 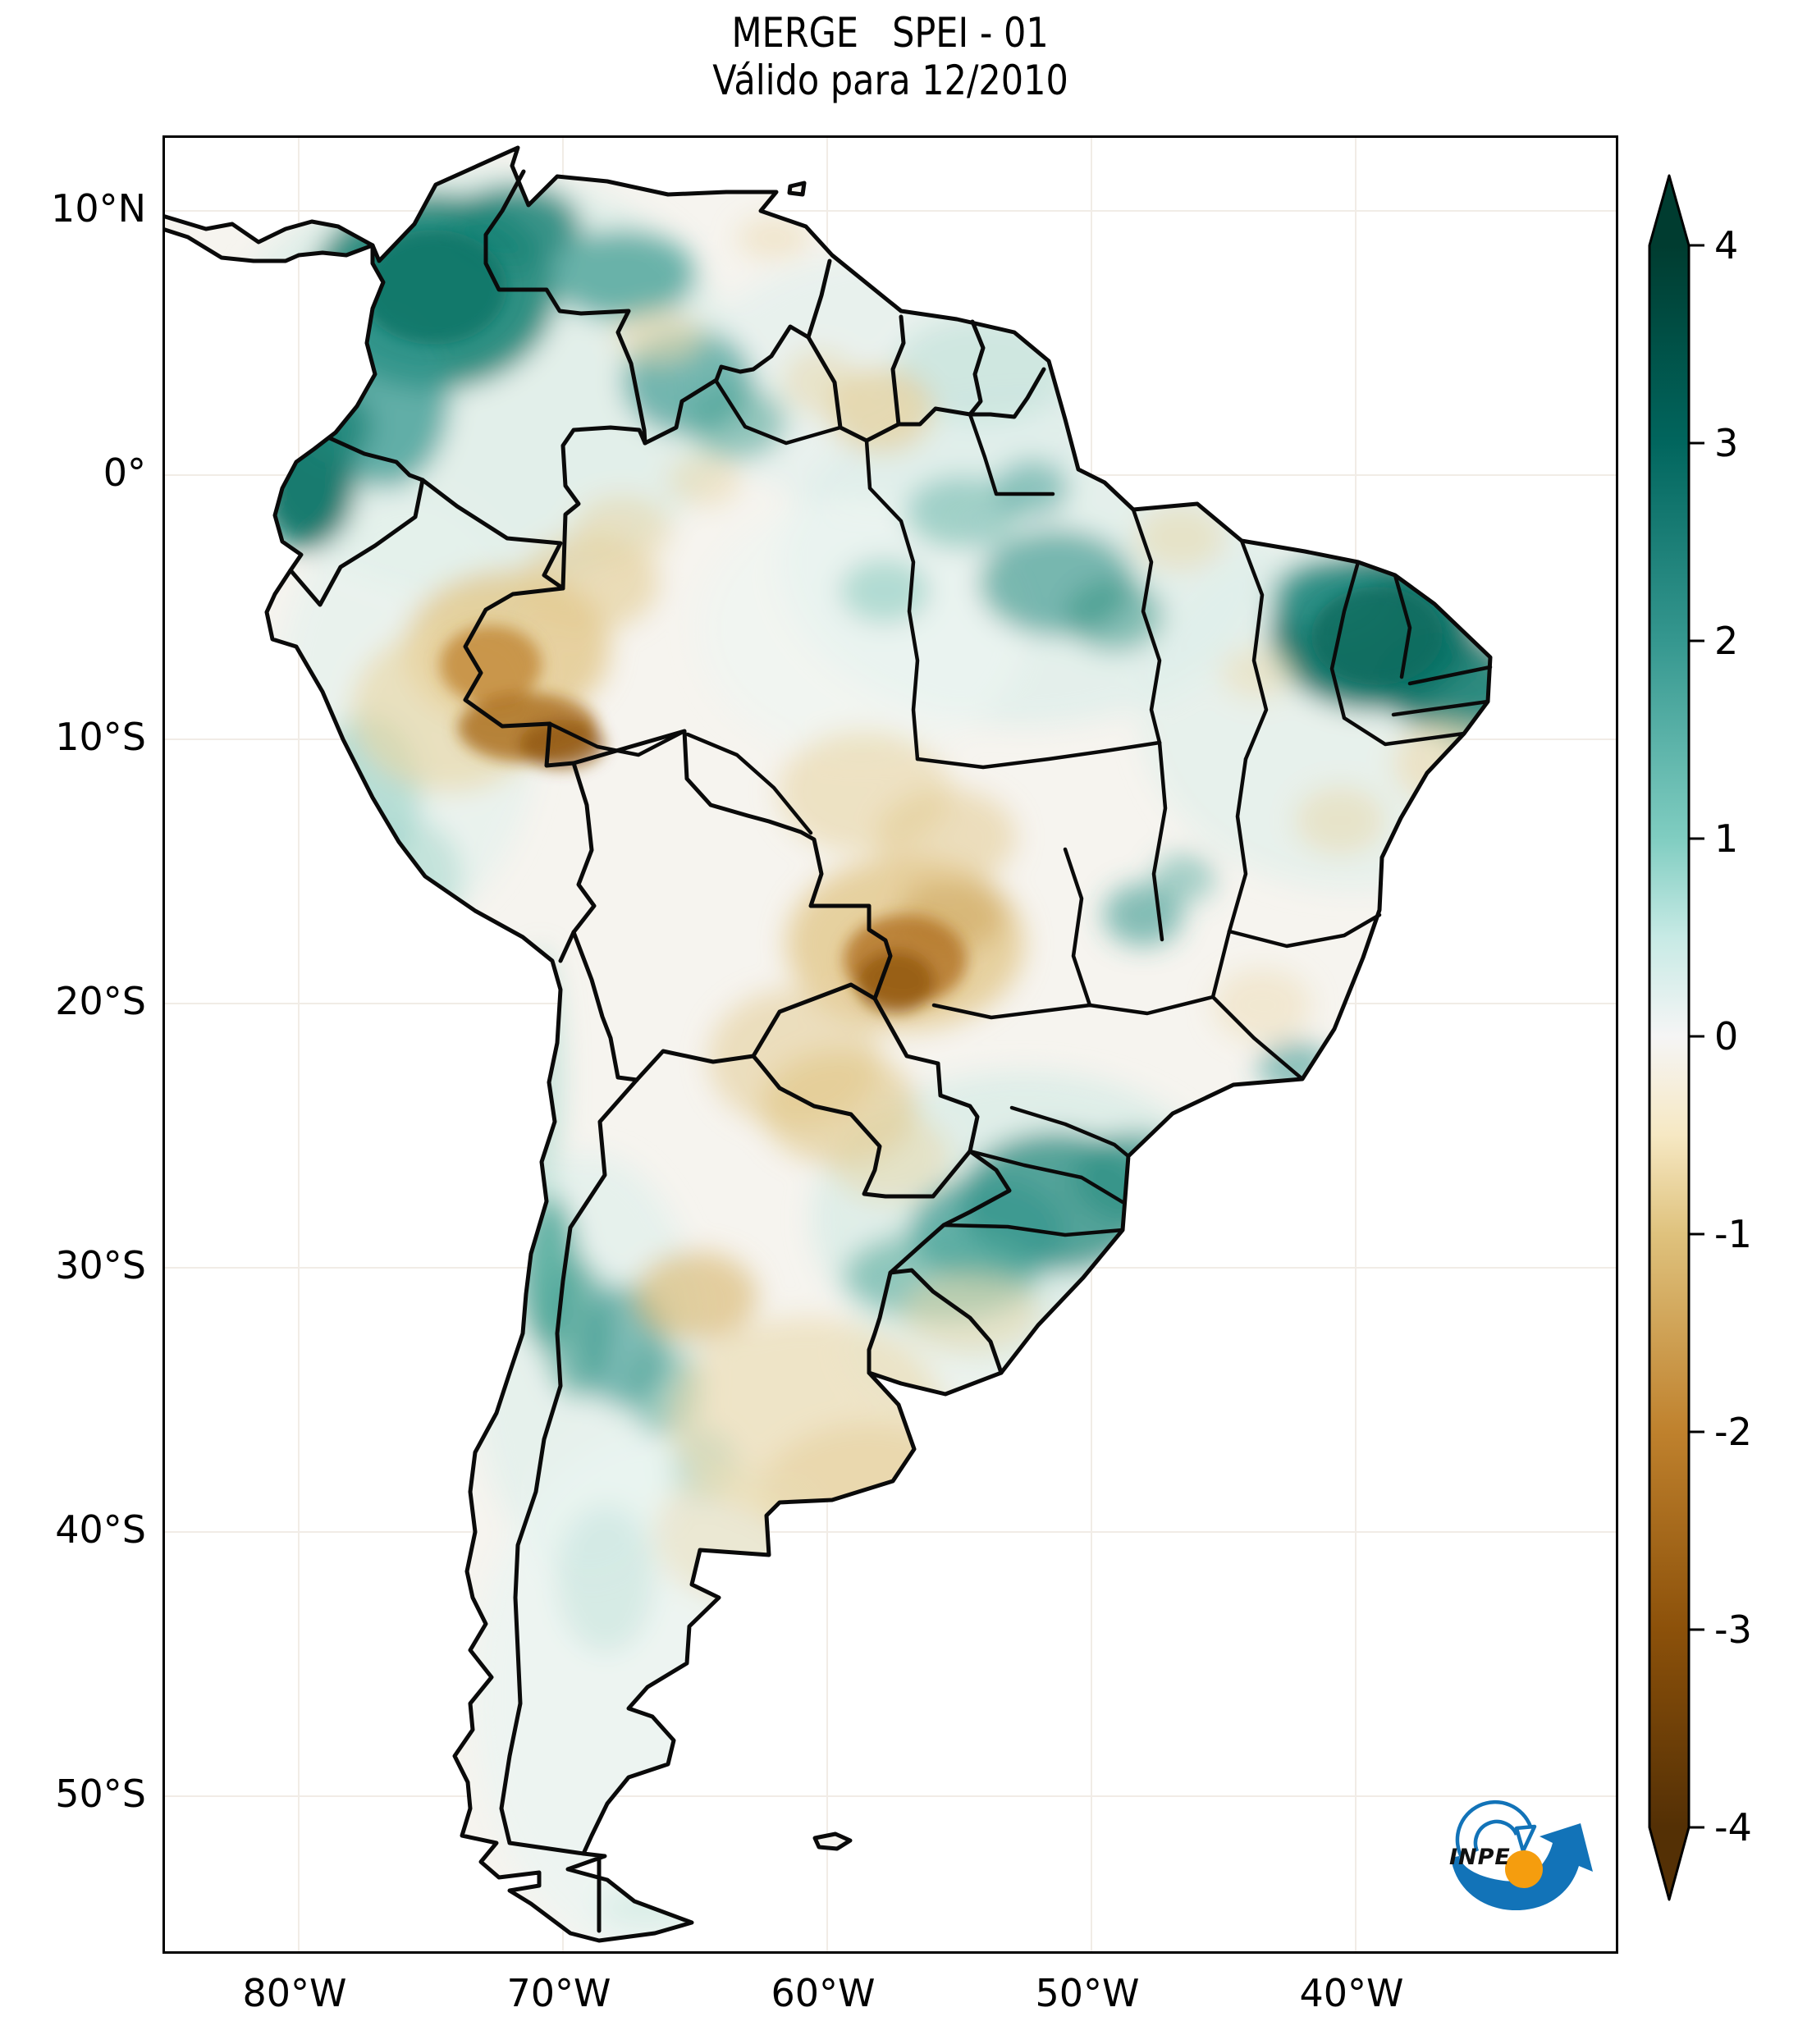 I want to click on cbar-label-3: 3, so click(x=1726, y=443).